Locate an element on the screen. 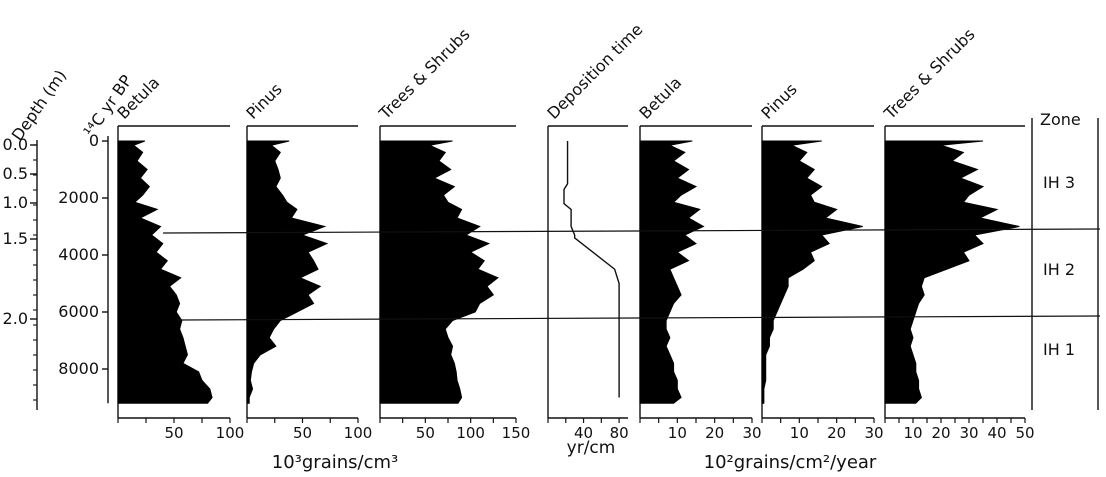  concentration-unit-label: 10³grains/cm³ is located at coordinates (335, 462).